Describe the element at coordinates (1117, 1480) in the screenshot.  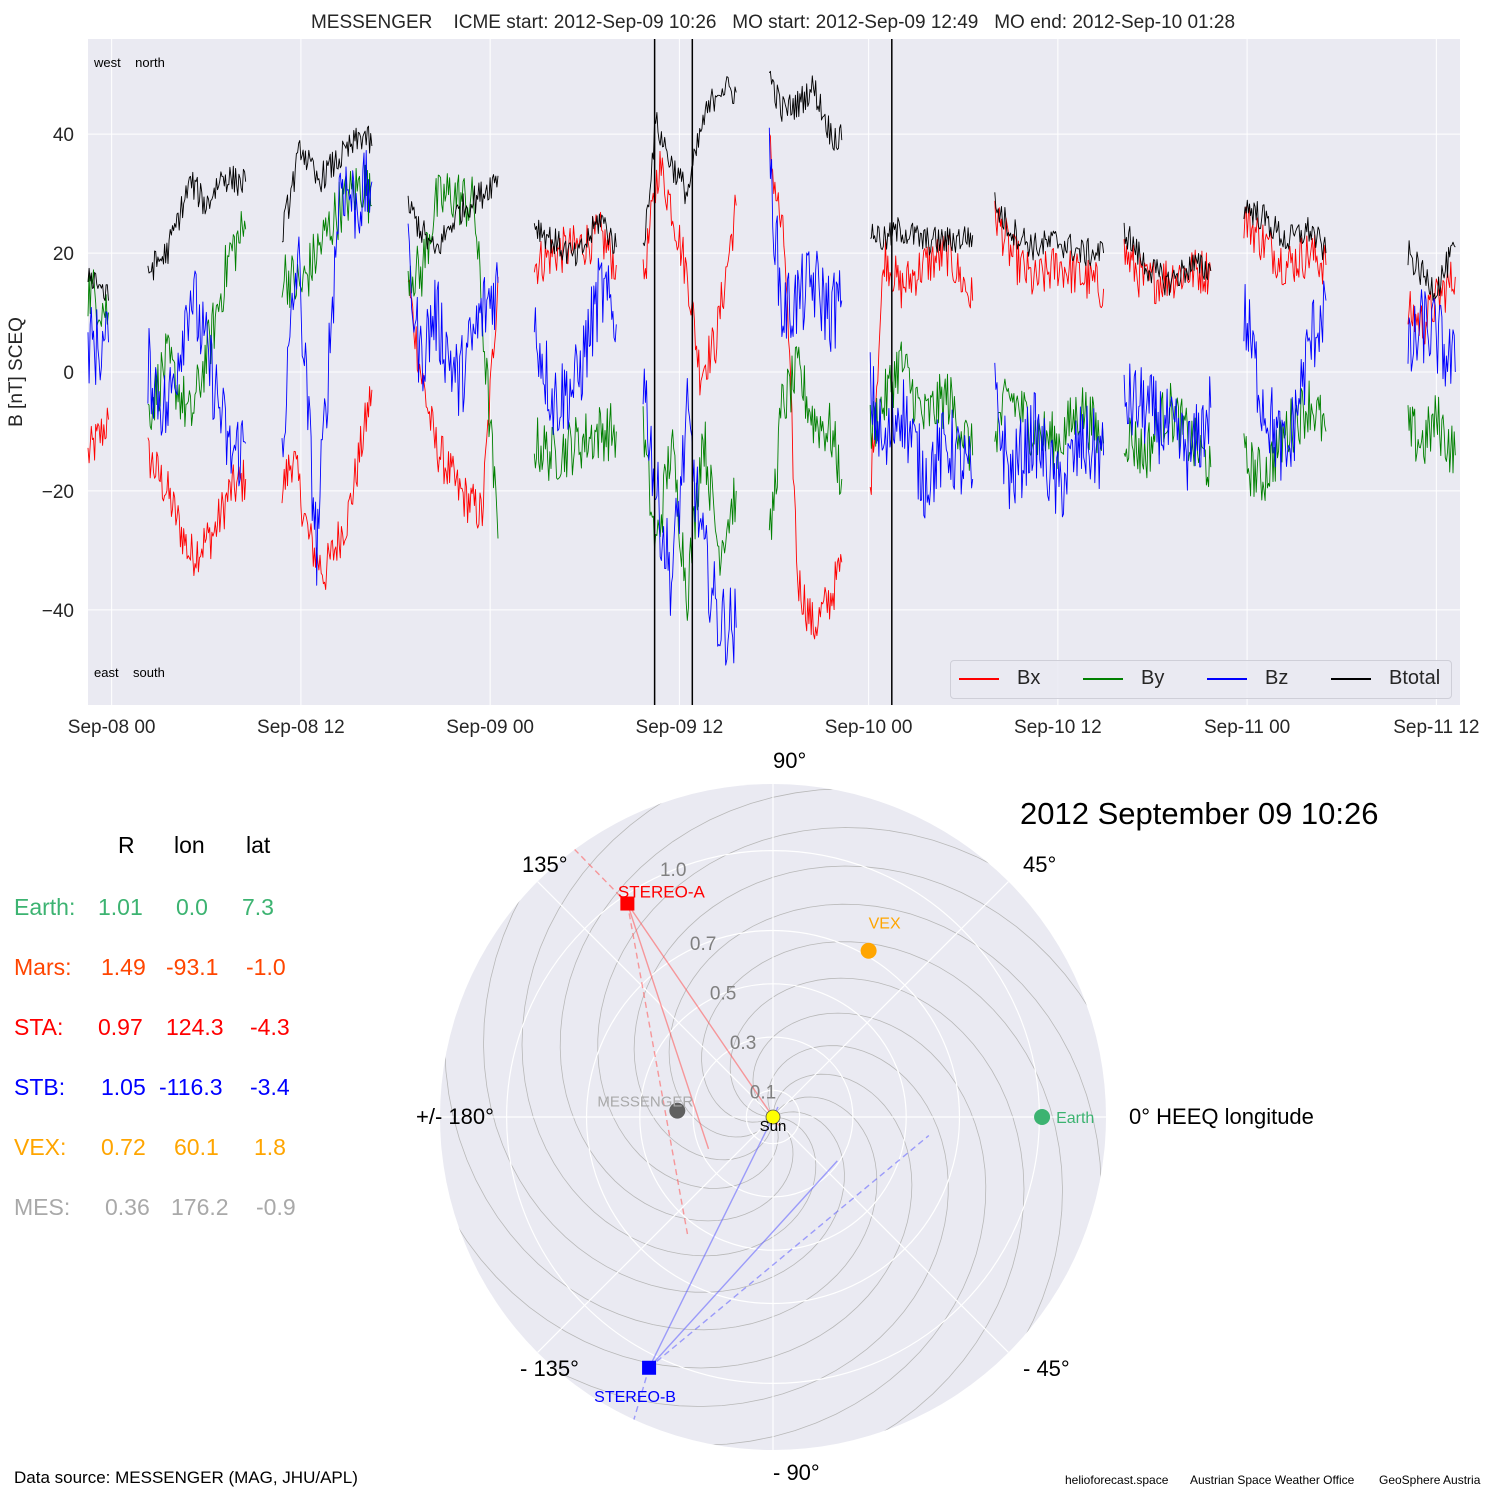
I see `credit-helioforecast: helioforecast.space` at that location.